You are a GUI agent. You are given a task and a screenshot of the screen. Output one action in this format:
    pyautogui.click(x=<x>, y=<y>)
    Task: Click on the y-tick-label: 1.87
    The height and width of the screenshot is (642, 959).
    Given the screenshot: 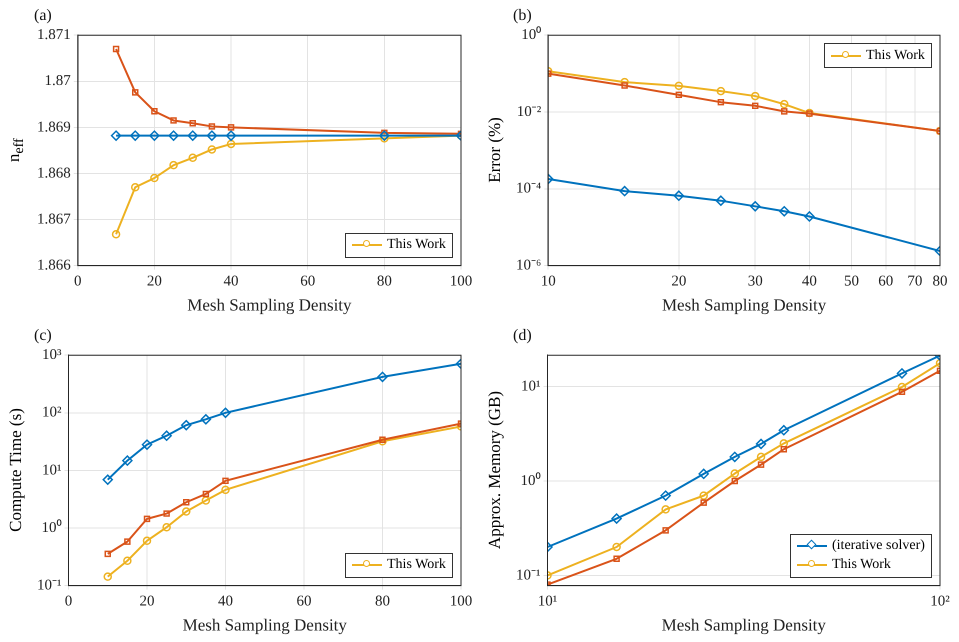 What is the action you would take?
    pyautogui.click(x=58, y=81)
    